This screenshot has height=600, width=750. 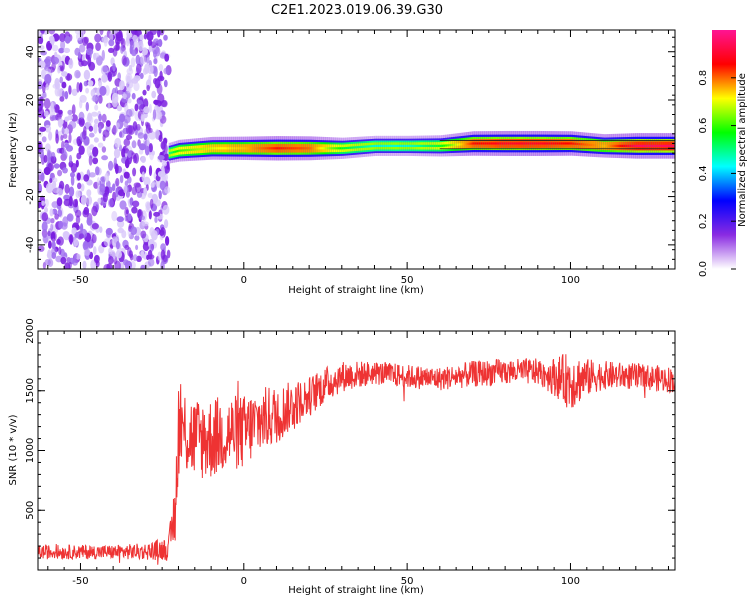 I want to click on x-tick-label: 100, so click(x=570, y=280).